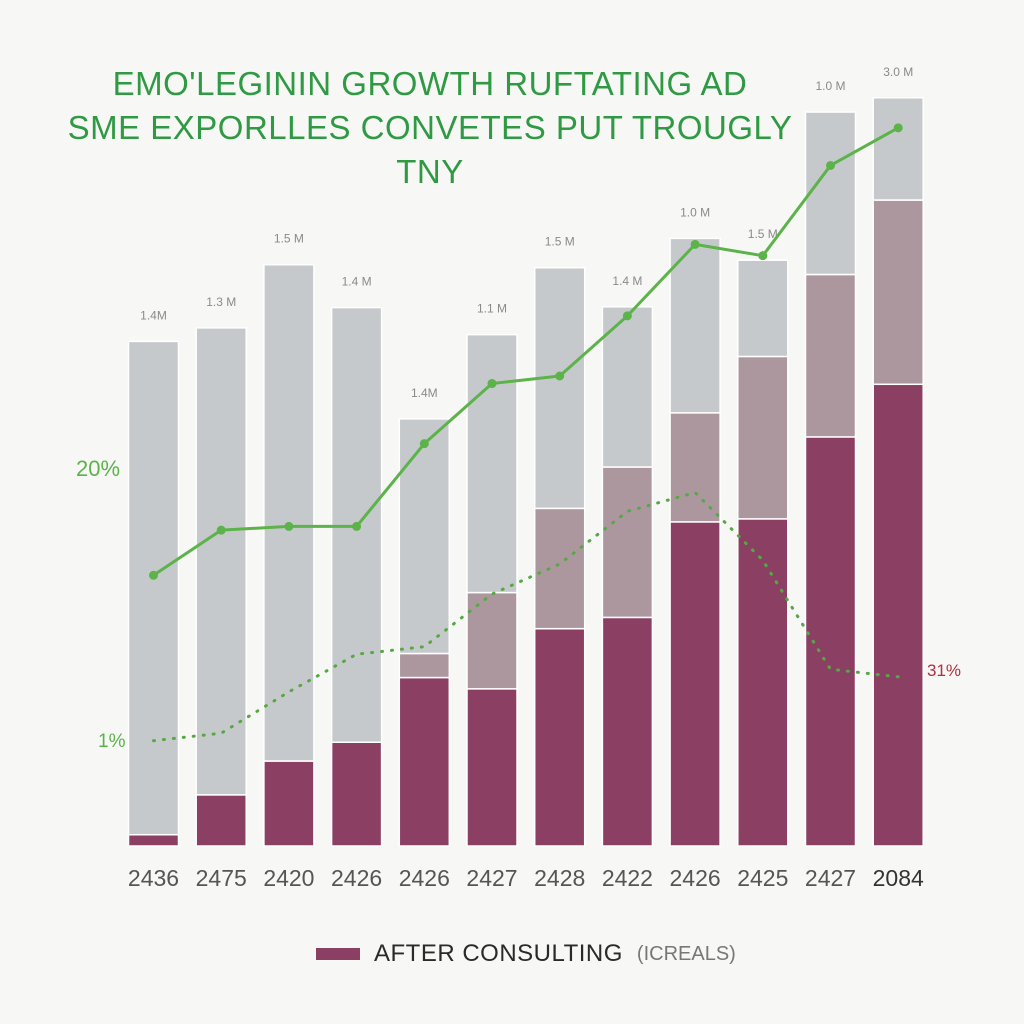  I want to click on x-tick-label: 2425, so click(762, 878).